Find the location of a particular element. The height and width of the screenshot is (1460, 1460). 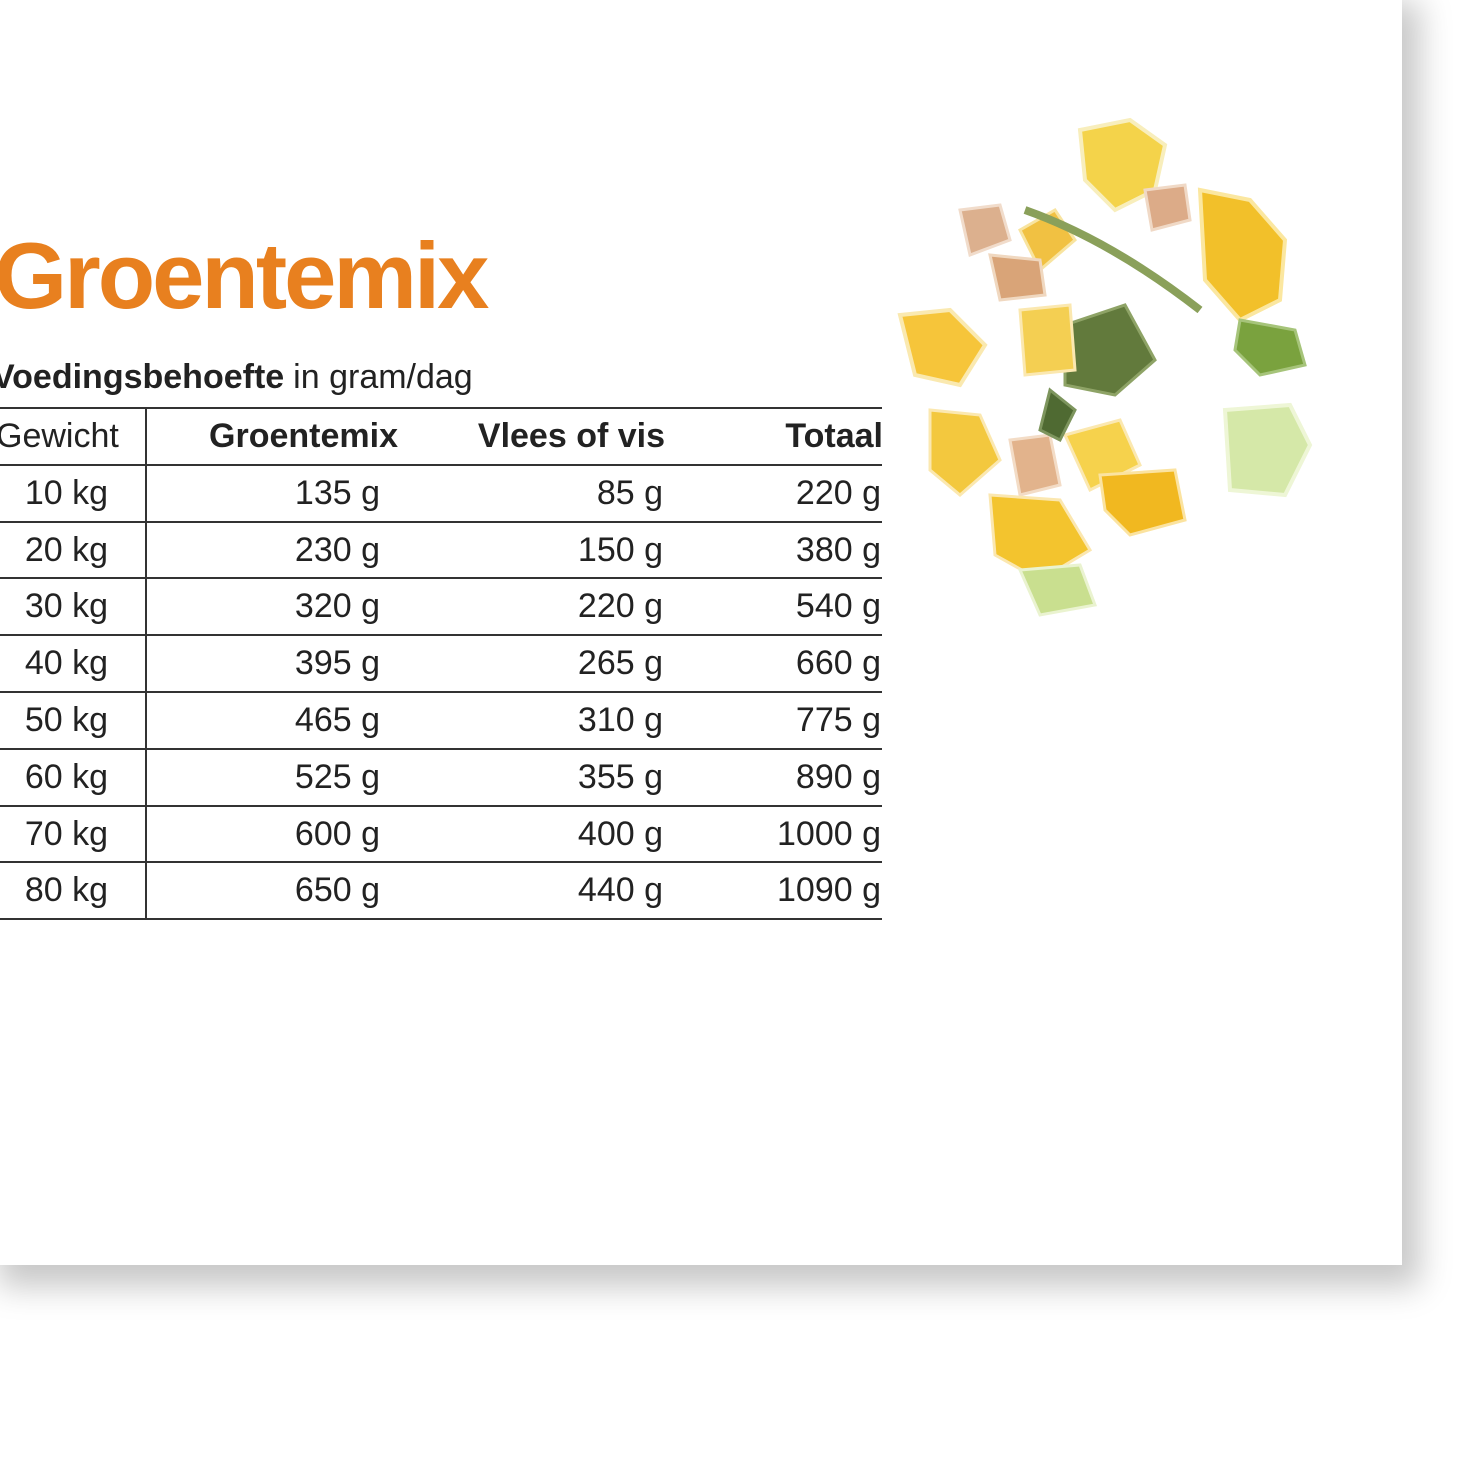

table-cell: 890 g is located at coordinates (838, 776).